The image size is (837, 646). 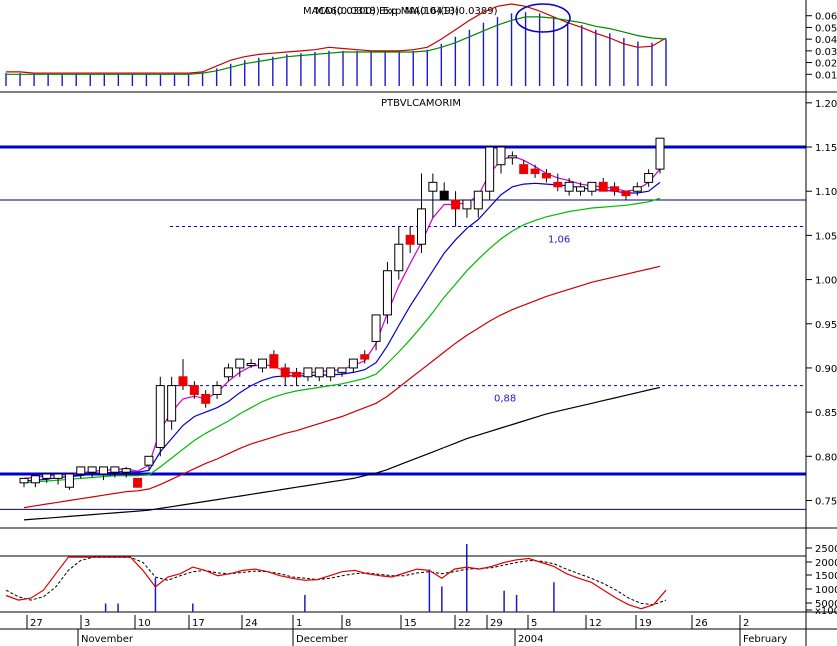 What do you see at coordinates (826, 236) in the screenshot?
I see `price-y-tick-label: 1.05` at bounding box center [826, 236].